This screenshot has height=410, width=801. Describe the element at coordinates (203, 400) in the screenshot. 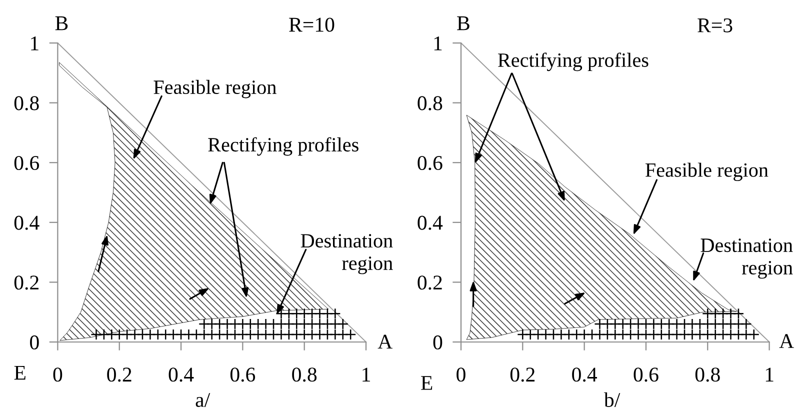

I see `x-axis-title: a/` at that location.